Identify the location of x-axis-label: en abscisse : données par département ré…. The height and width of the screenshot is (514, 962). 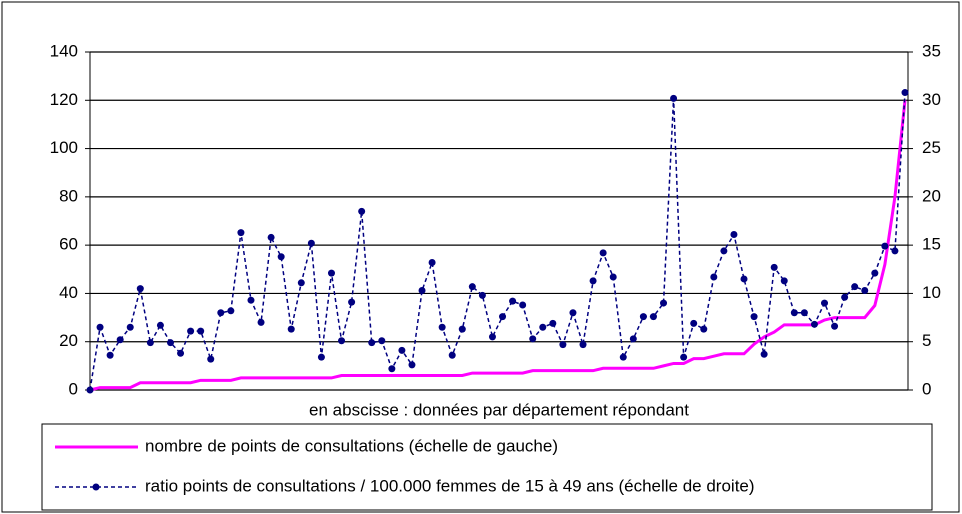
(499, 409).